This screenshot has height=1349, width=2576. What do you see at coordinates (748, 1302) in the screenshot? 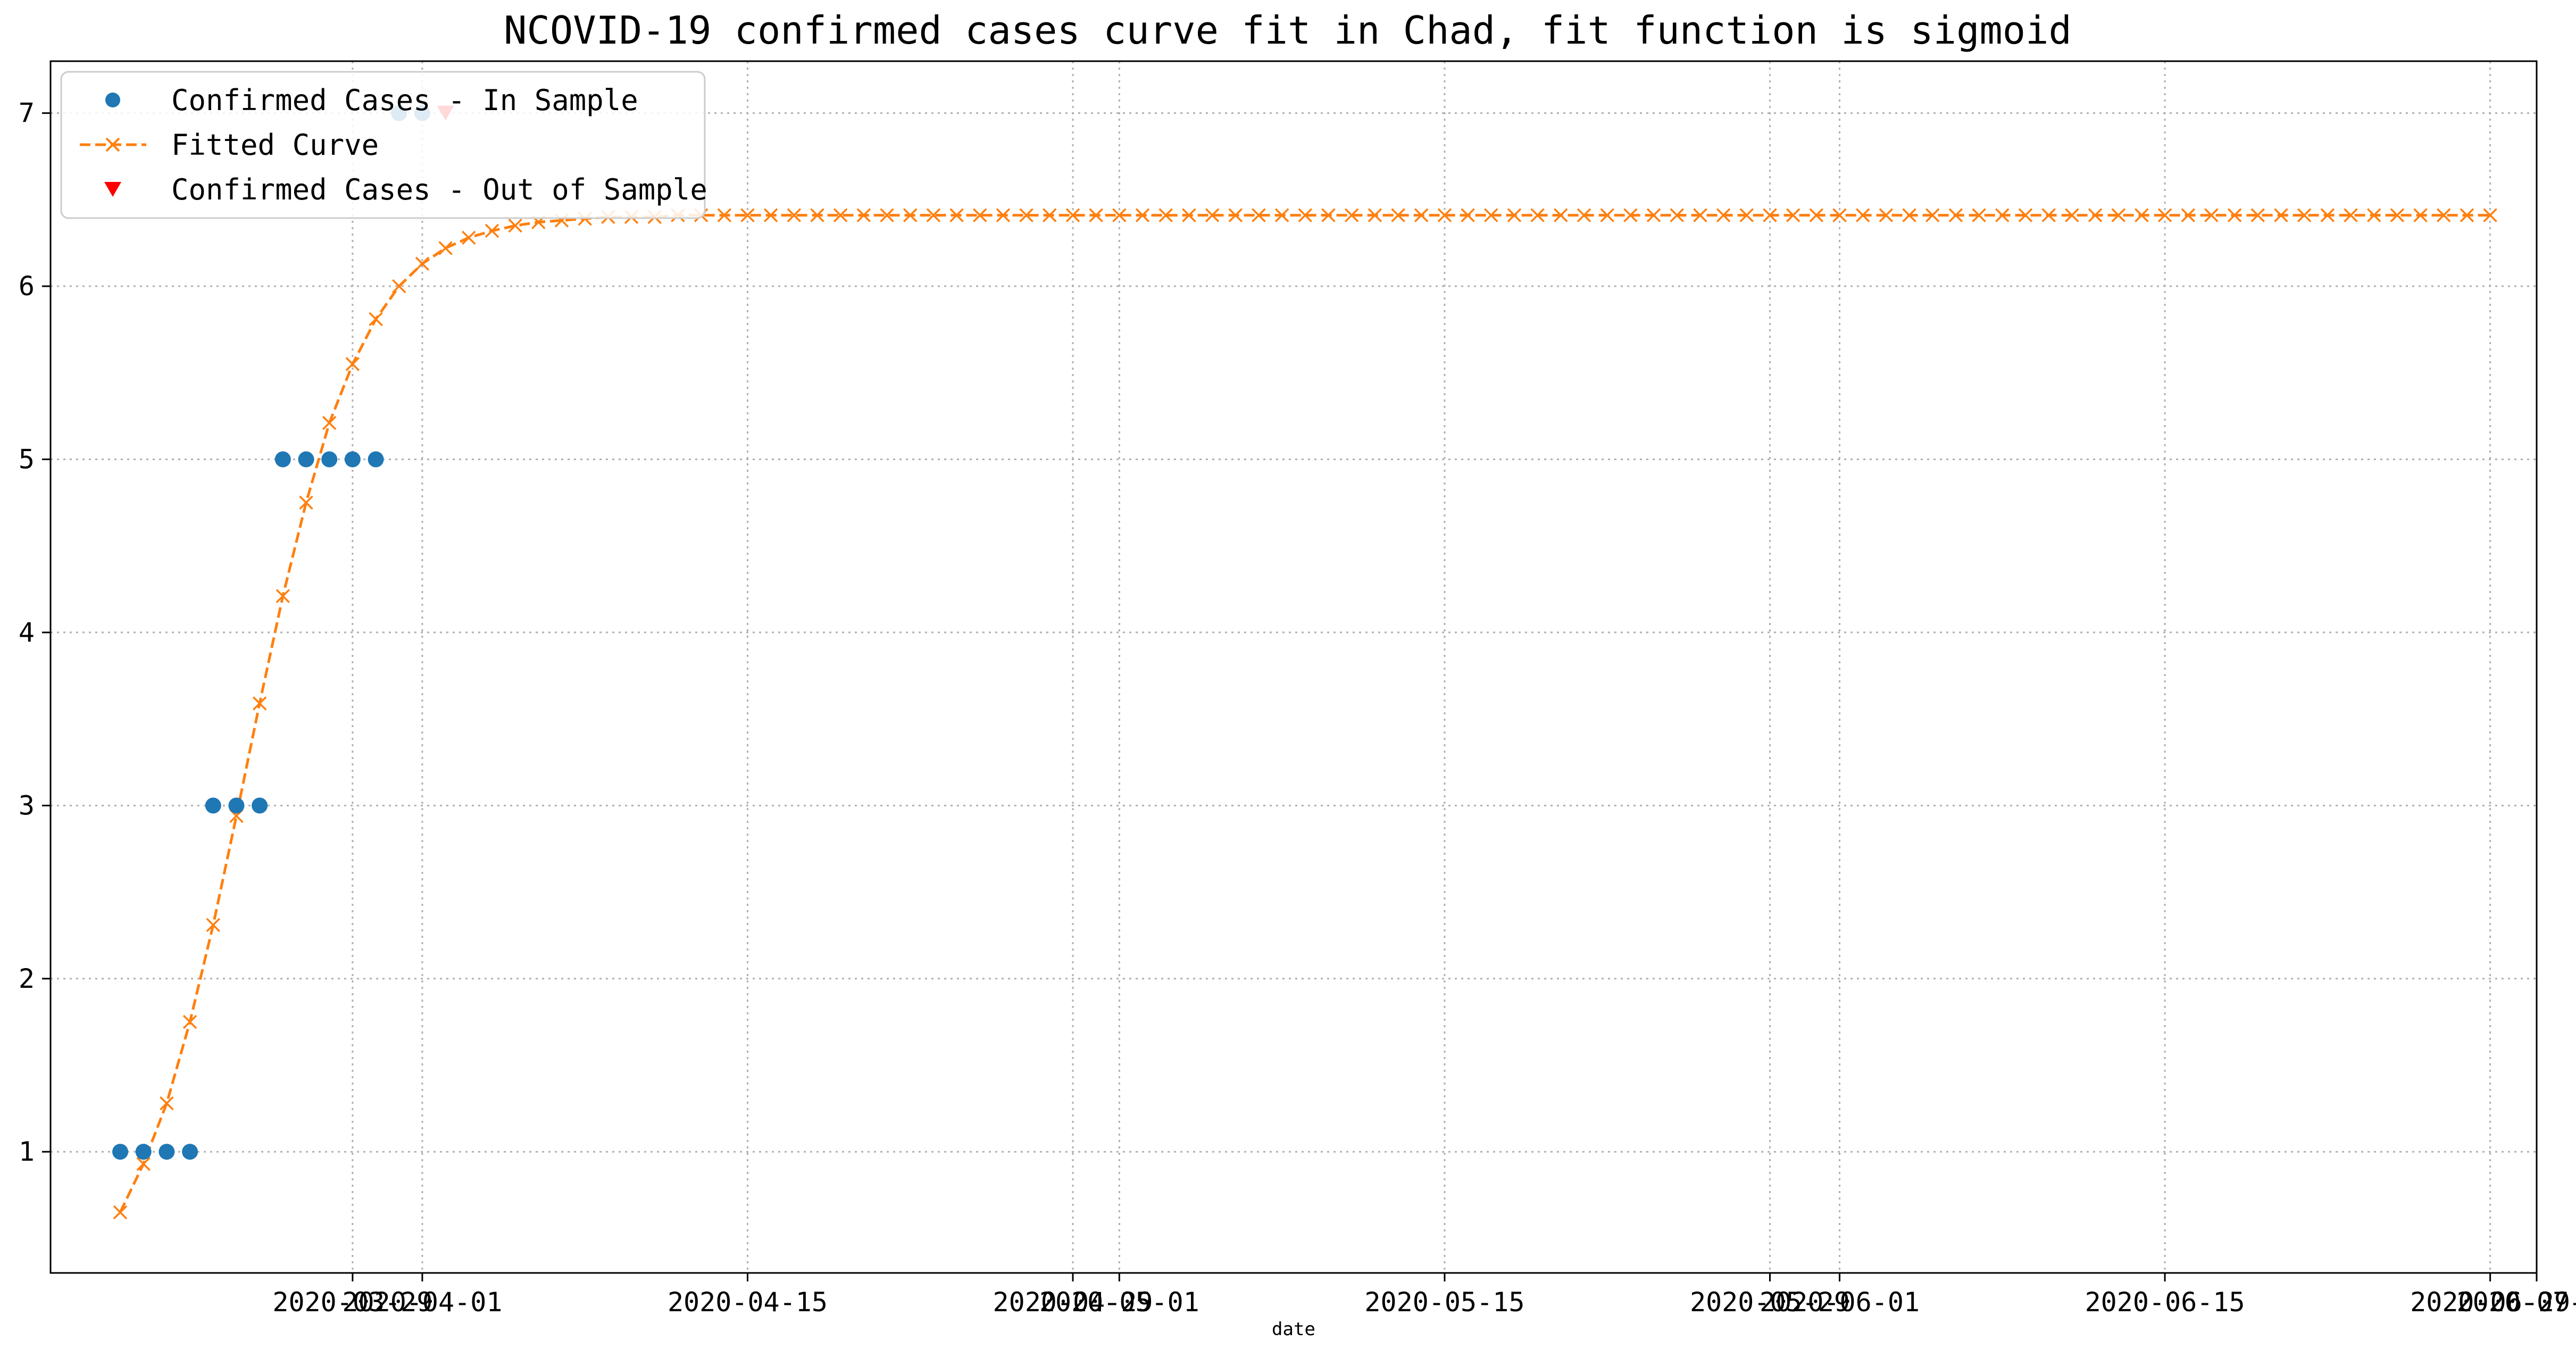
I see `x-tick-label: 2020-04-15` at bounding box center [748, 1302].